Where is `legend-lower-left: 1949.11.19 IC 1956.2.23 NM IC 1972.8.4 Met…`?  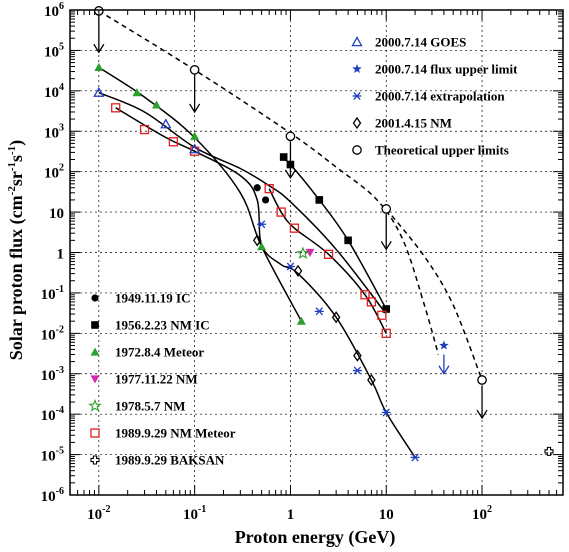
legend-lower-left: 1949.11.19 IC 1956.2.23 NM IC 1972.8.4 Met… is located at coordinates (162, 379).